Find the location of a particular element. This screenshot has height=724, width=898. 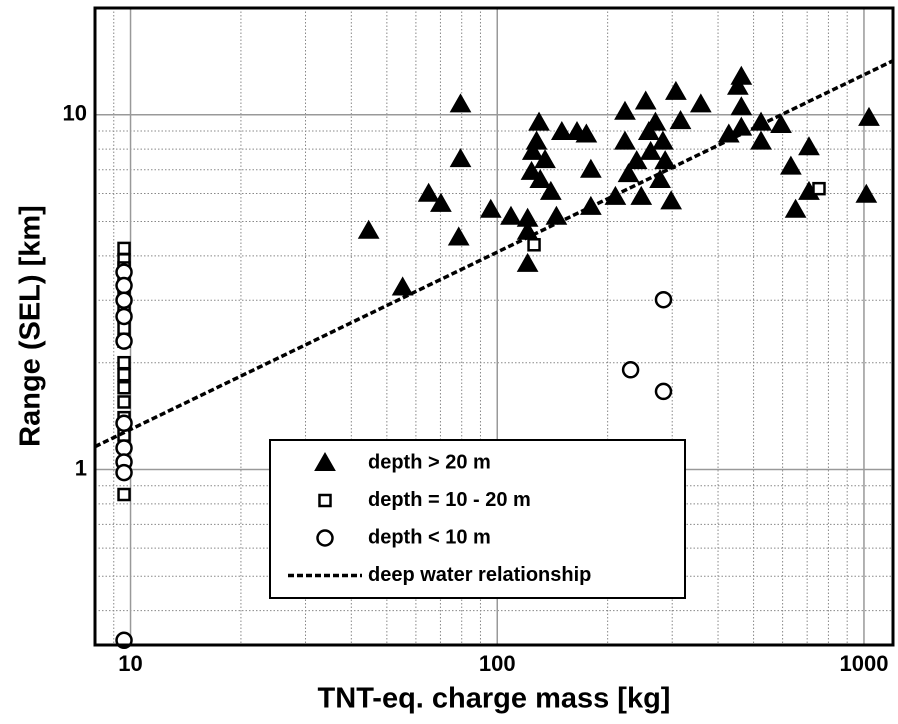

x-axis-label: TNT-eq. charge mass [kg] is located at coordinates (494, 699).